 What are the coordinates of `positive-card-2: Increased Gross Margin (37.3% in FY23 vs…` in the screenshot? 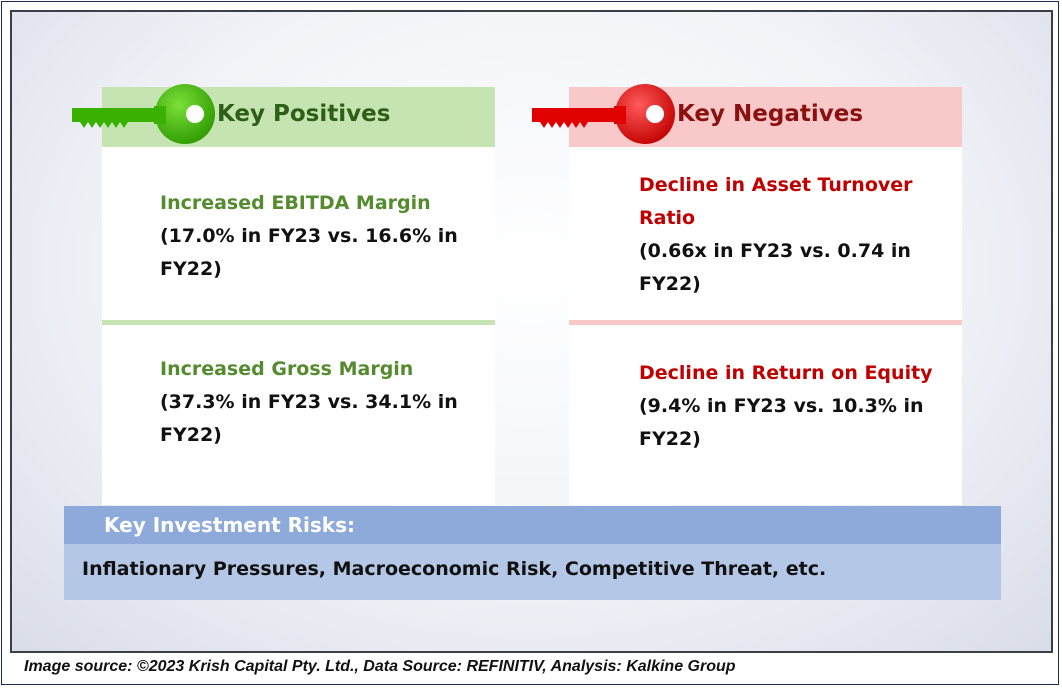 It's located at (298, 415).